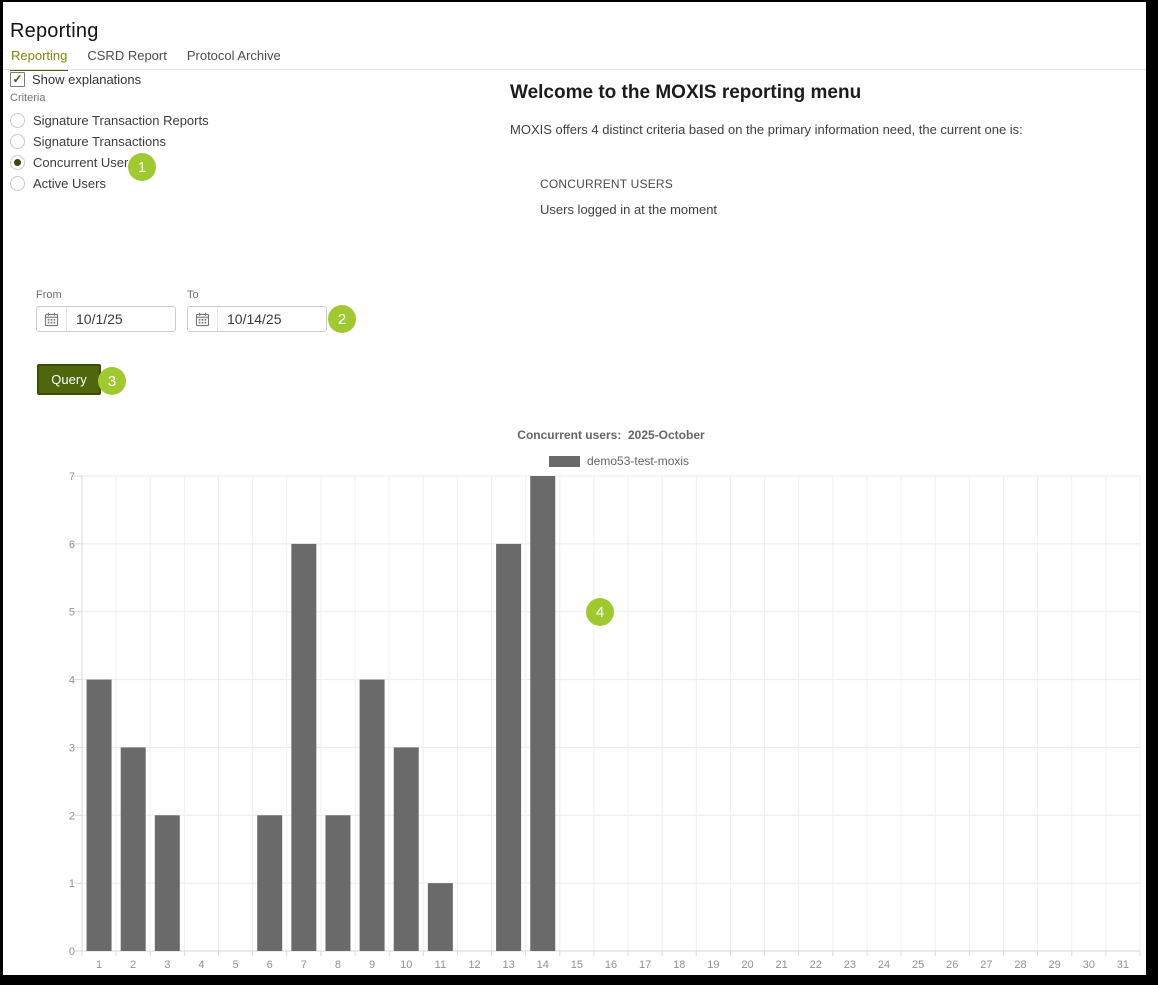  What do you see at coordinates (686, 92) in the screenshot?
I see `welcome-heading: Welcome to the MOXIS reporting menu` at bounding box center [686, 92].